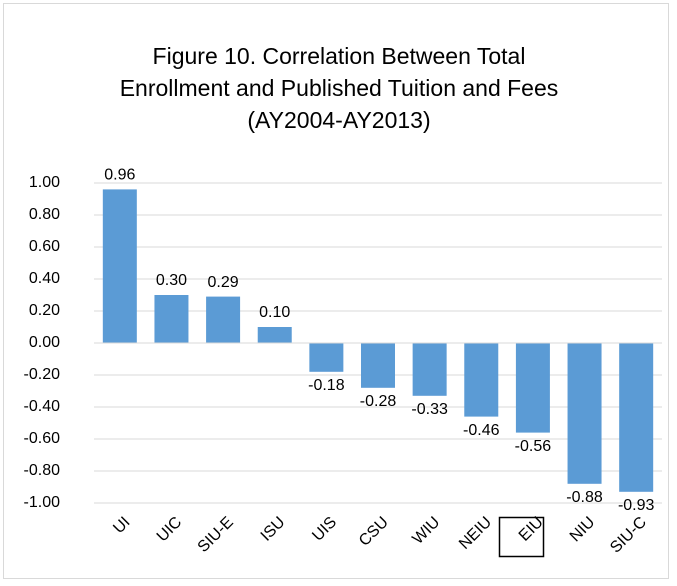  Describe the element at coordinates (429, 409) in the screenshot. I see `data-label: -0.33` at that location.